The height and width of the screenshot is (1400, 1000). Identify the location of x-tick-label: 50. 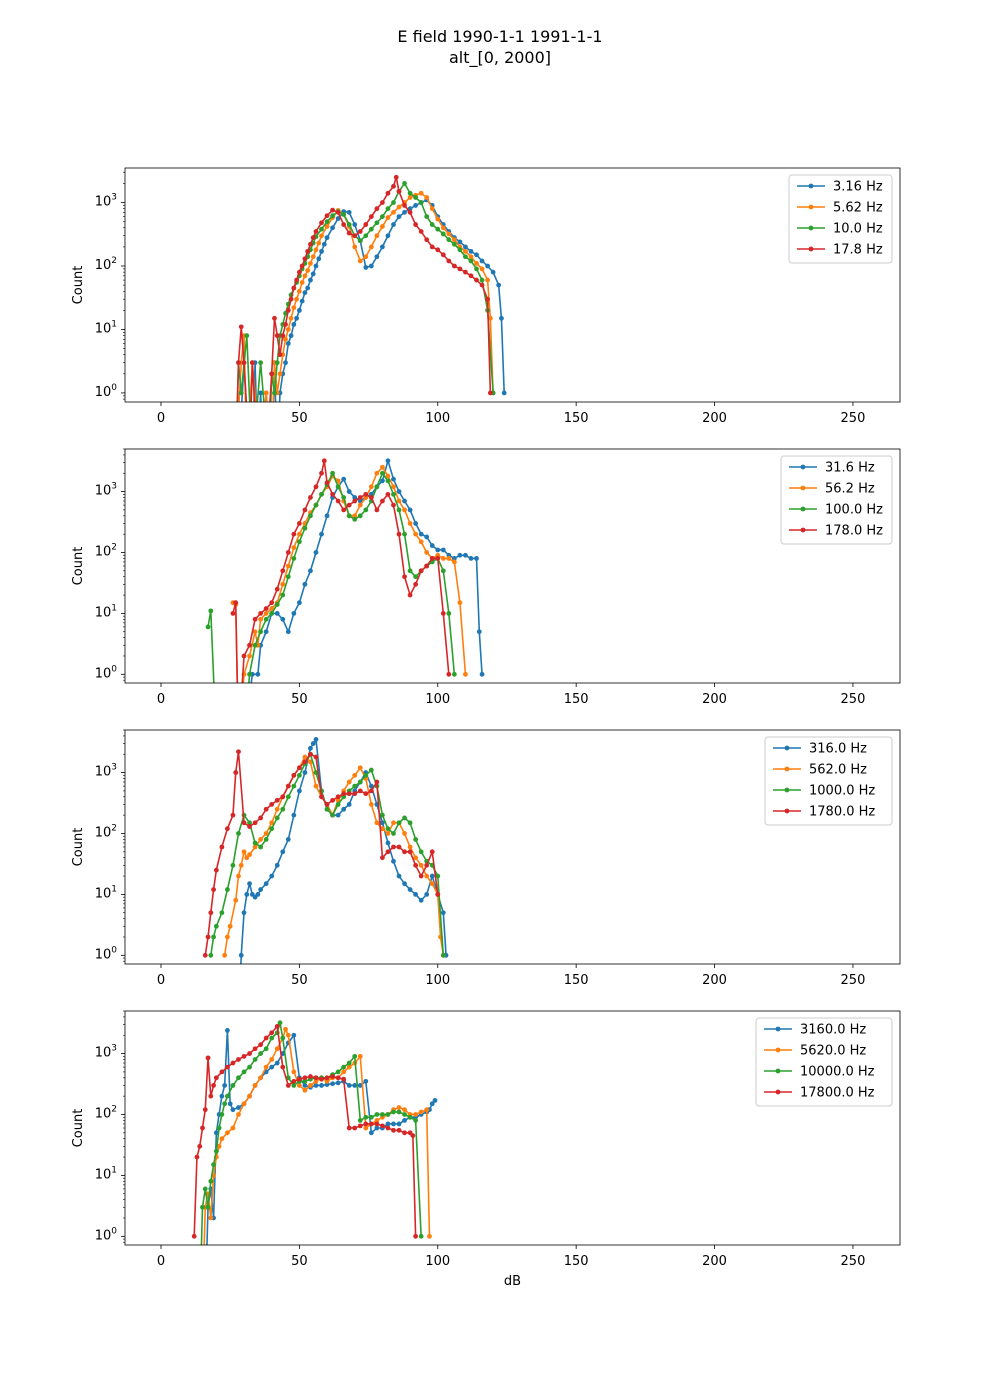
(299, 418).